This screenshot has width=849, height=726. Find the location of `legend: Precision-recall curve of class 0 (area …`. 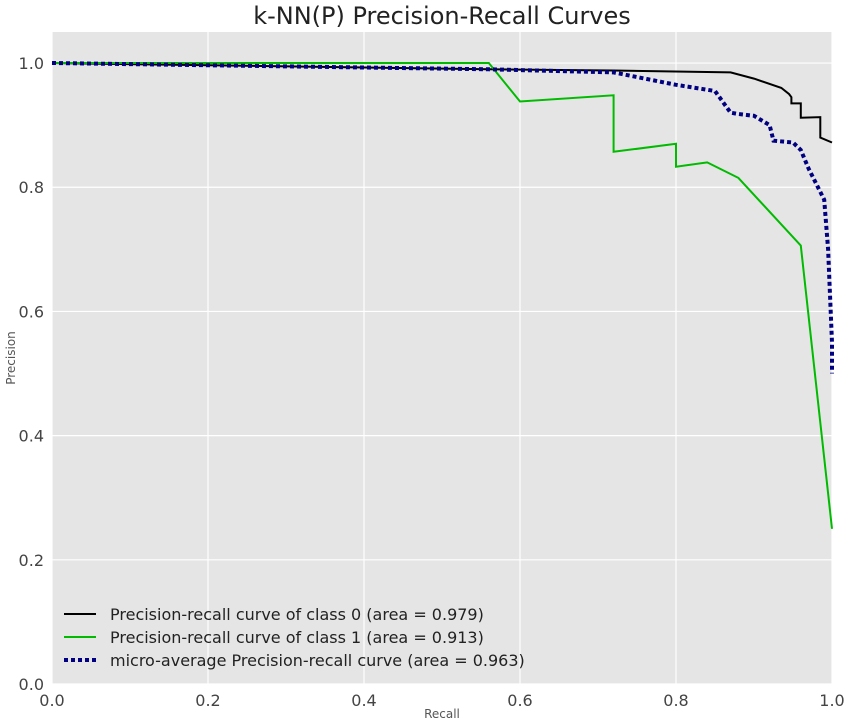

legend: Precision-recall curve of class 0 (area … is located at coordinates (294, 637).